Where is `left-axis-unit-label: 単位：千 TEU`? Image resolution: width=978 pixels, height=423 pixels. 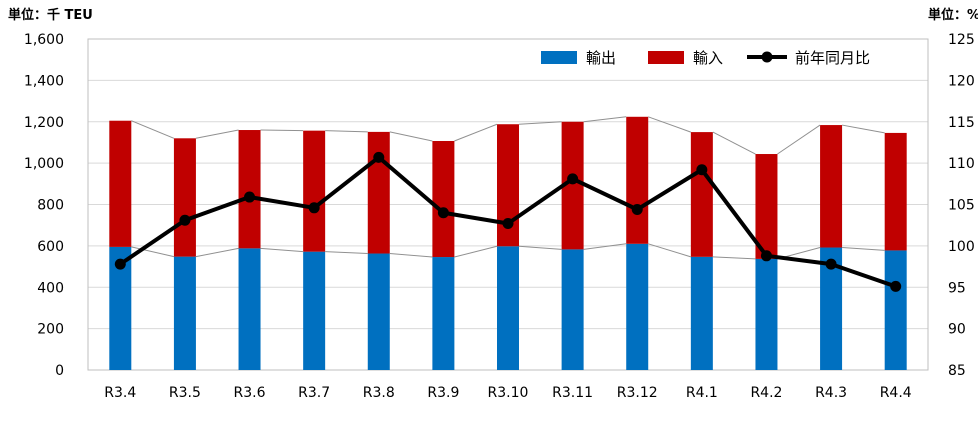 left-axis-unit-label: 単位：千 TEU is located at coordinates (50, 15).